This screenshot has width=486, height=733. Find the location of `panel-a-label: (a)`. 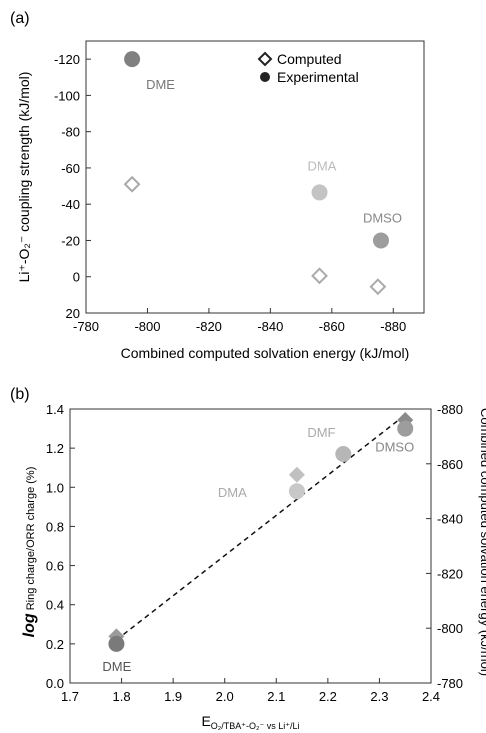

panel-a-label: (a) is located at coordinates (20, 18).